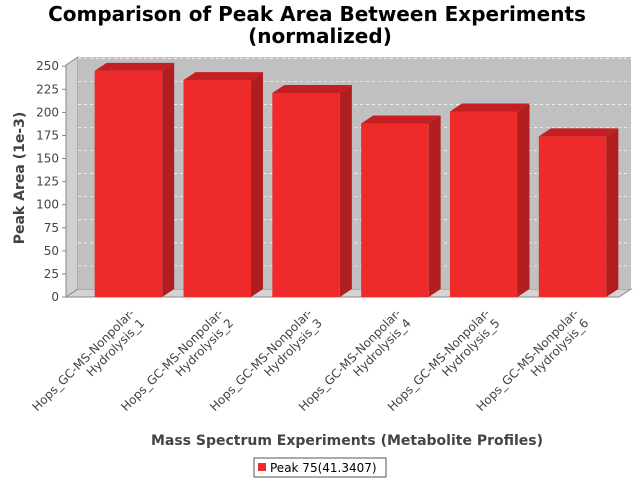  I want to click on x-tick-label-line: Hops_GC-MS-Nonpolar-, so click(83, 360).